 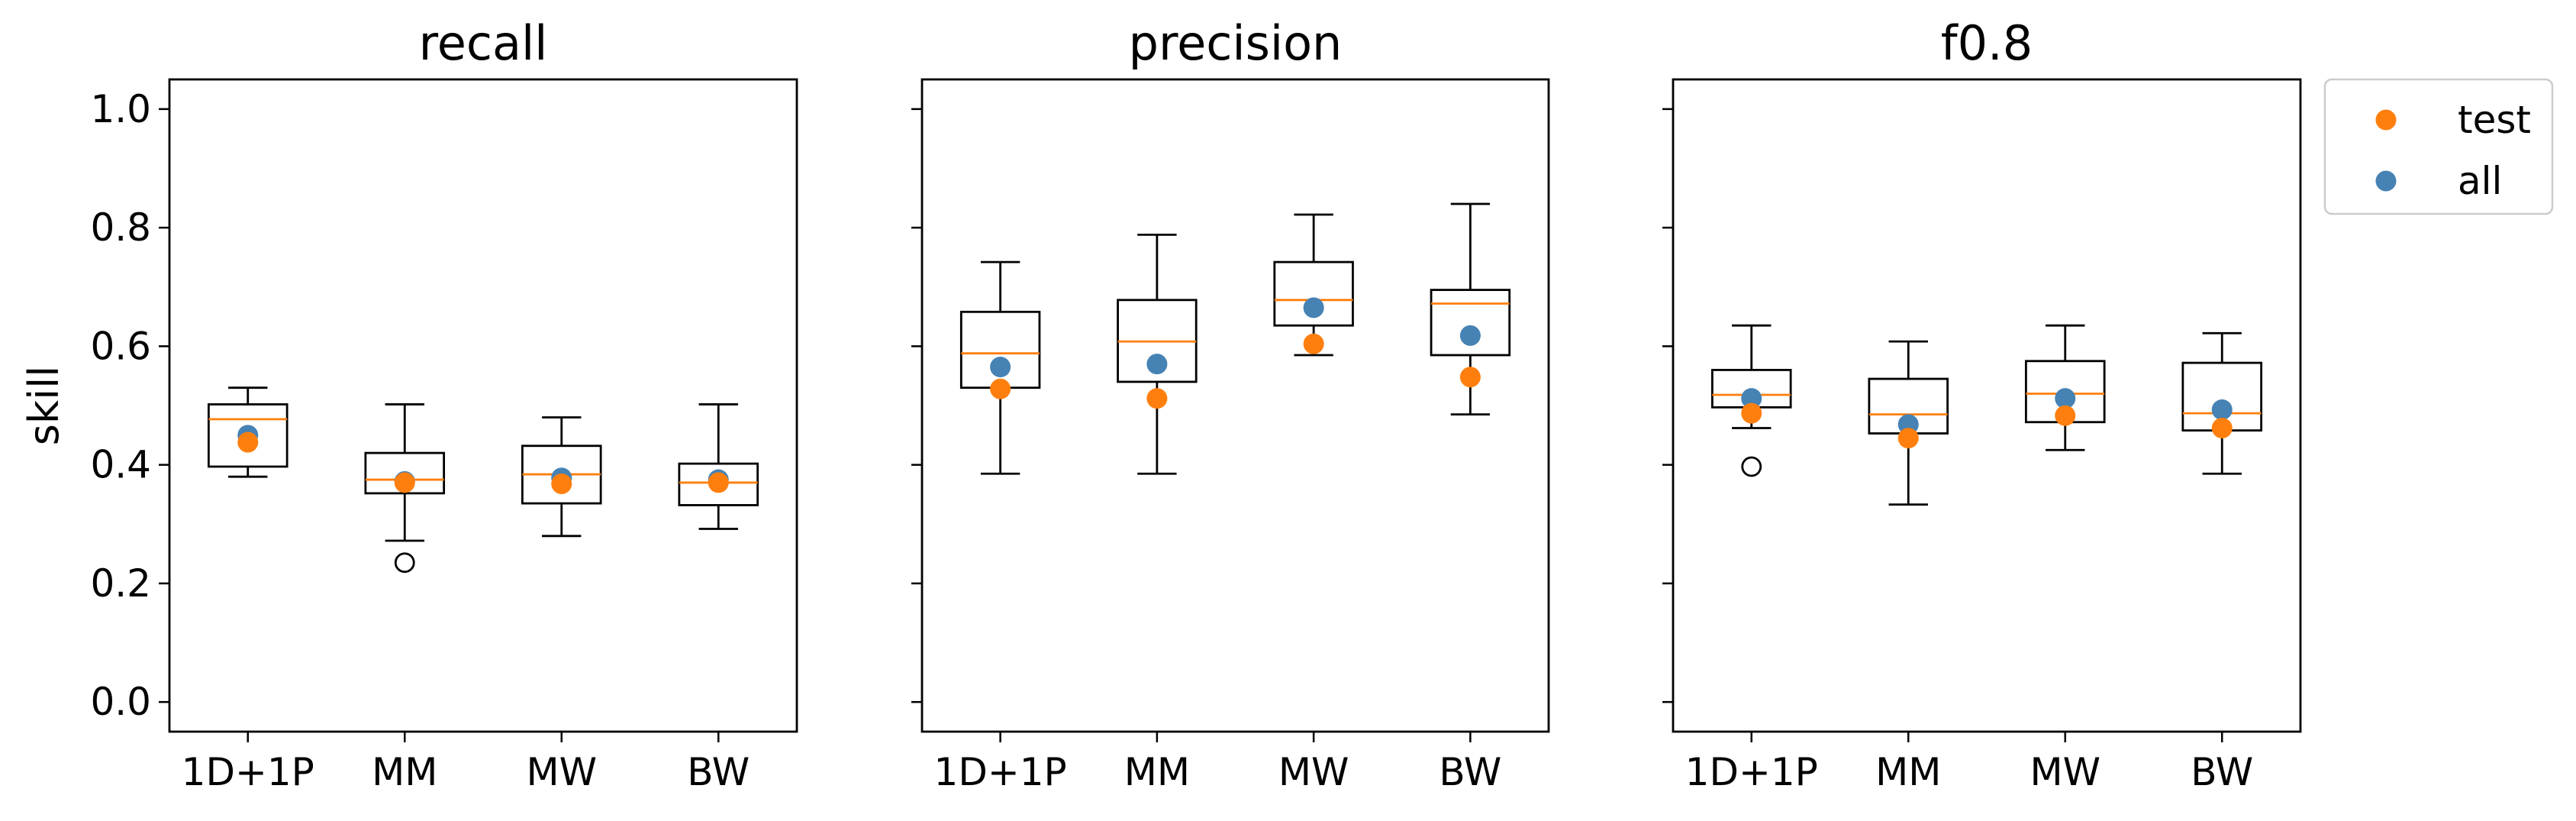 What do you see at coordinates (121, 702) in the screenshot?
I see `y-tick-label-0: 0.0` at bounding box center [121, 702].